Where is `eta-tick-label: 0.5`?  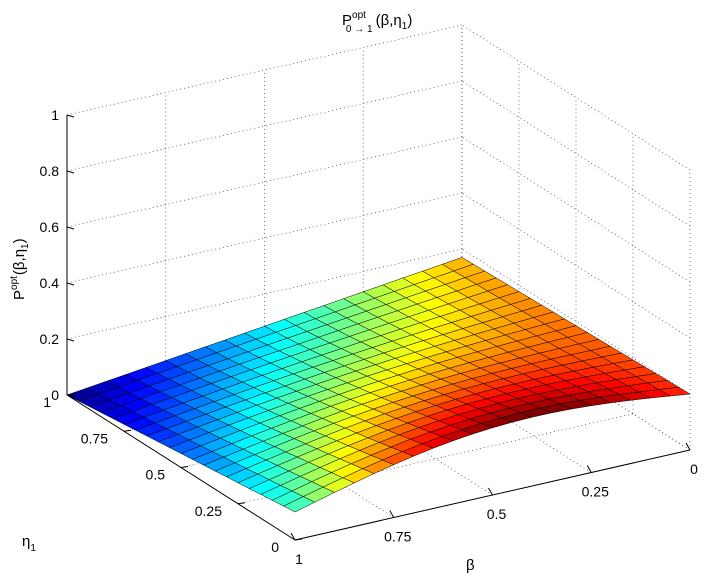 eta-tick-label: 0.5 is located at coordinates (156, 475).